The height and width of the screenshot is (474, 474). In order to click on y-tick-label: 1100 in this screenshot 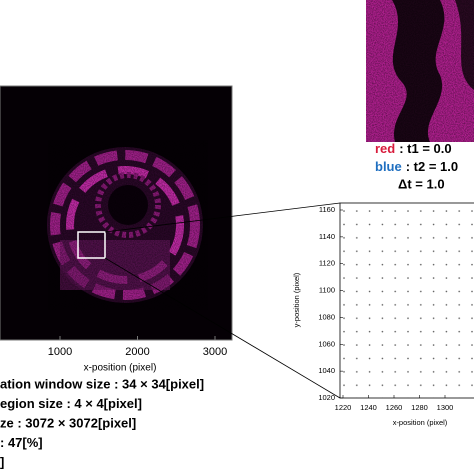, I will do `click(327, 290)`.